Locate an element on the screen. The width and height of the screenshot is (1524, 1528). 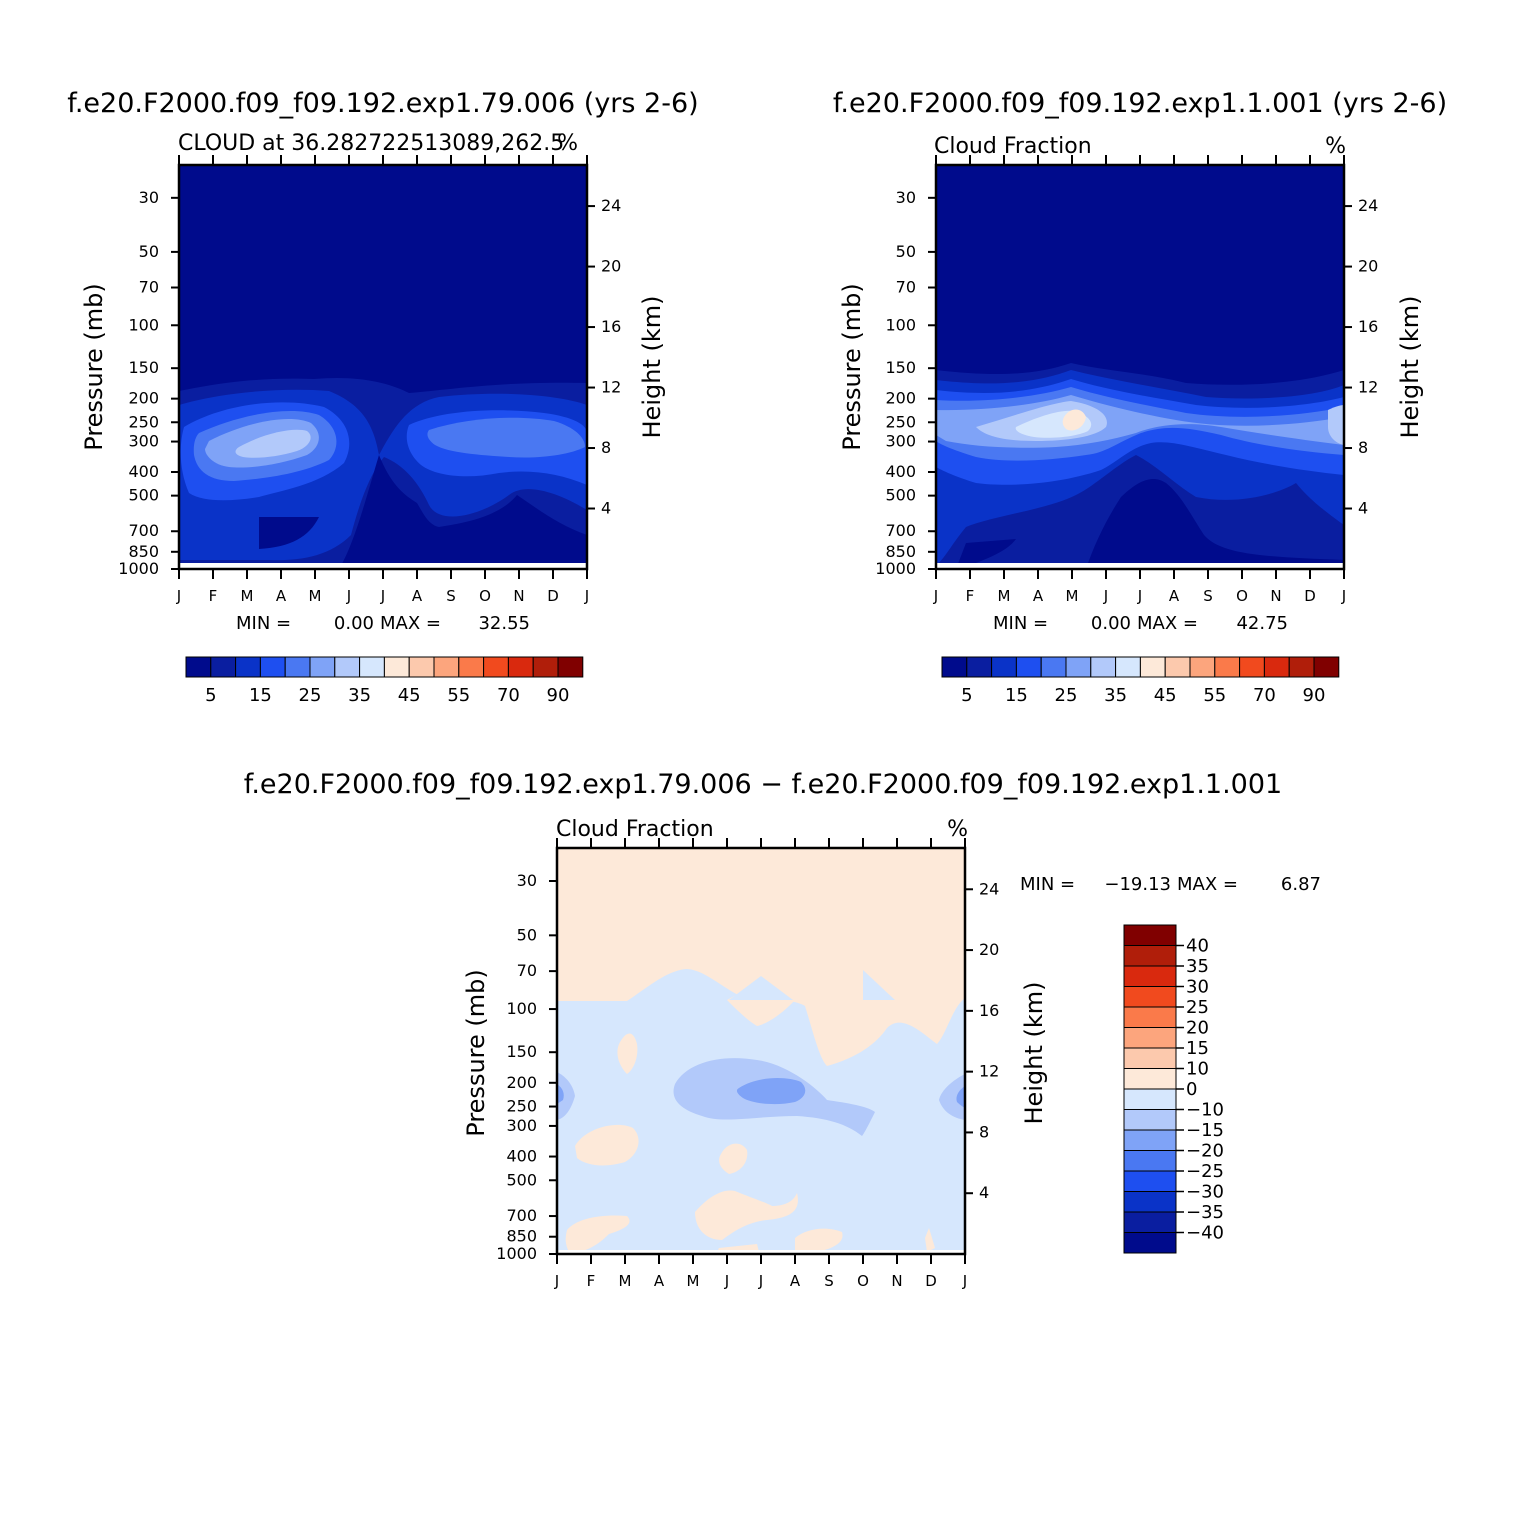
panel-a-ylabel-right: Height (km) is located at coordinates (652, 367).